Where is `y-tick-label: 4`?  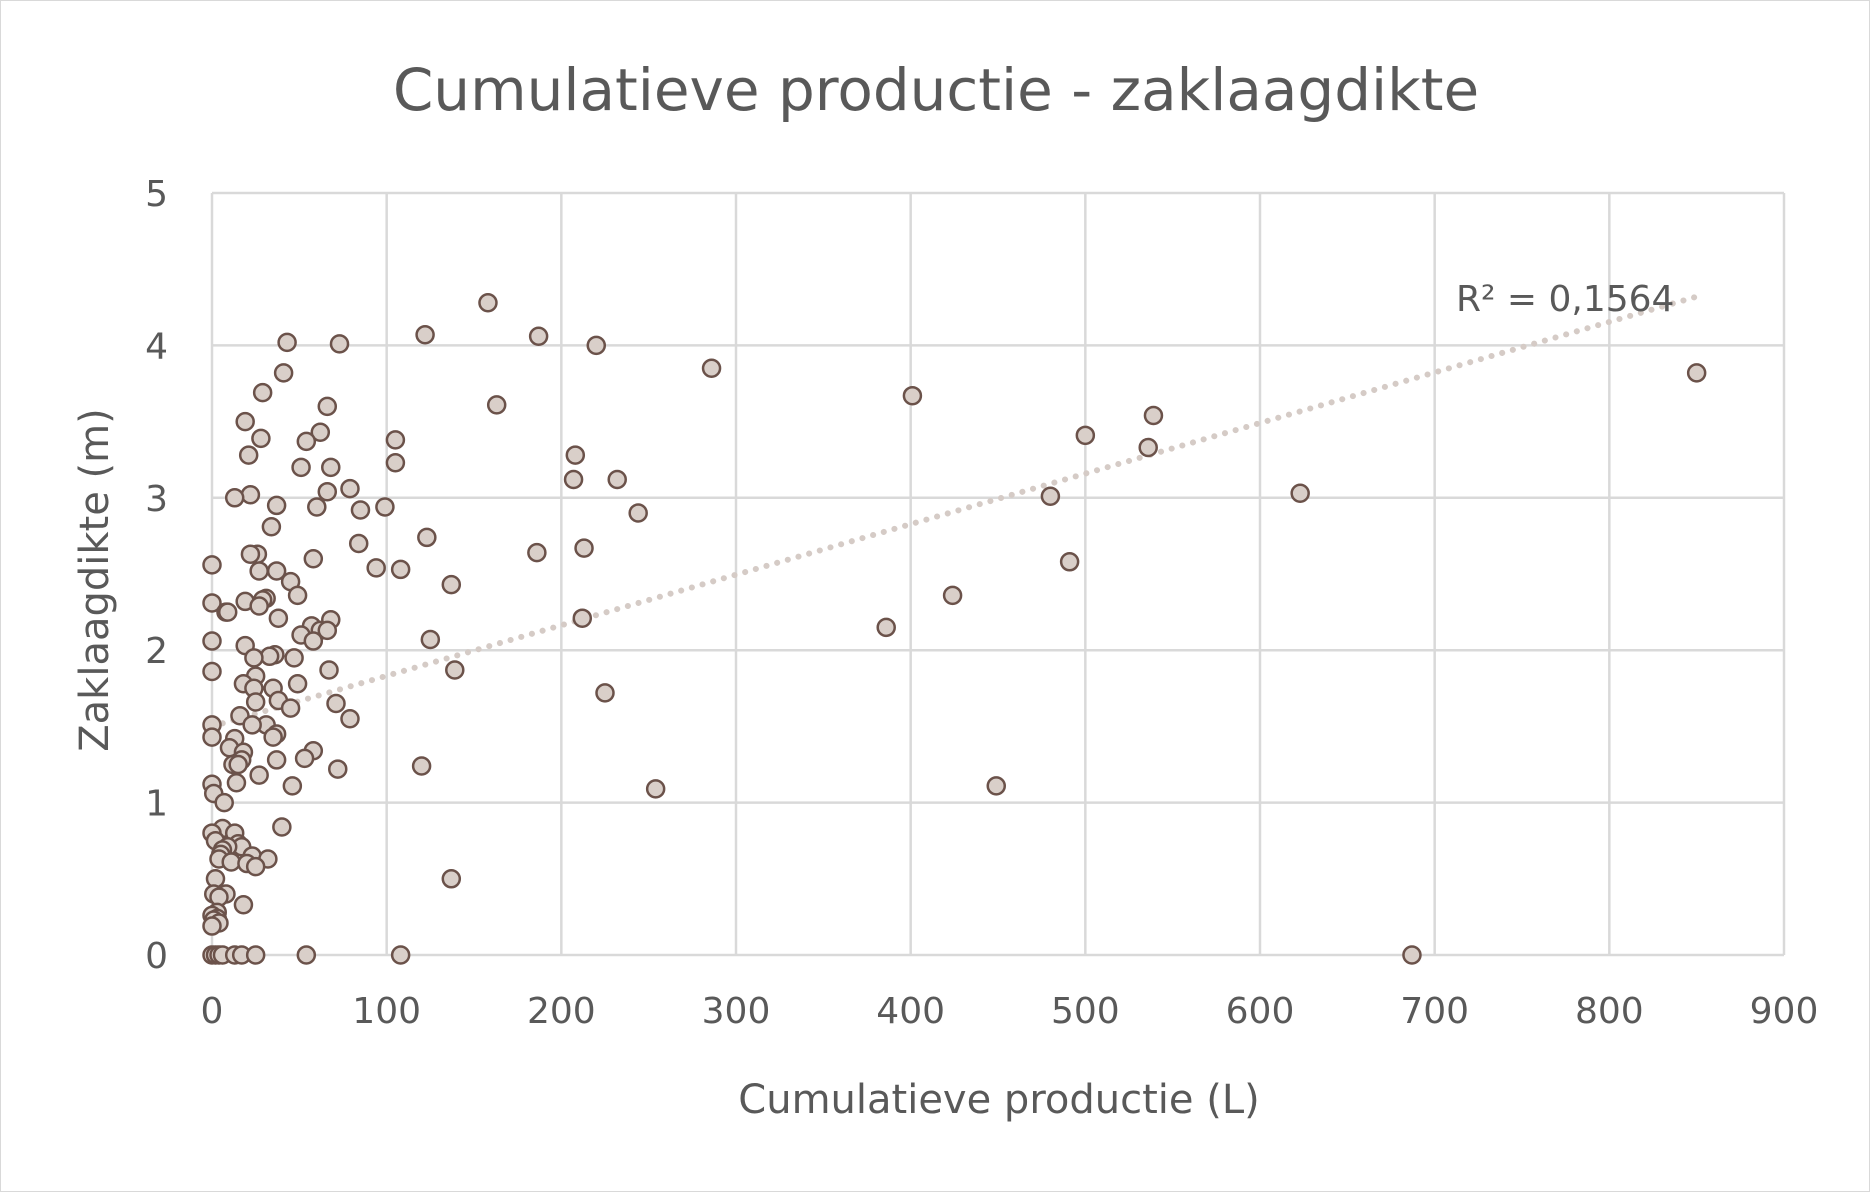
y-tick-label: 4 is located at coordinates (156, 346).